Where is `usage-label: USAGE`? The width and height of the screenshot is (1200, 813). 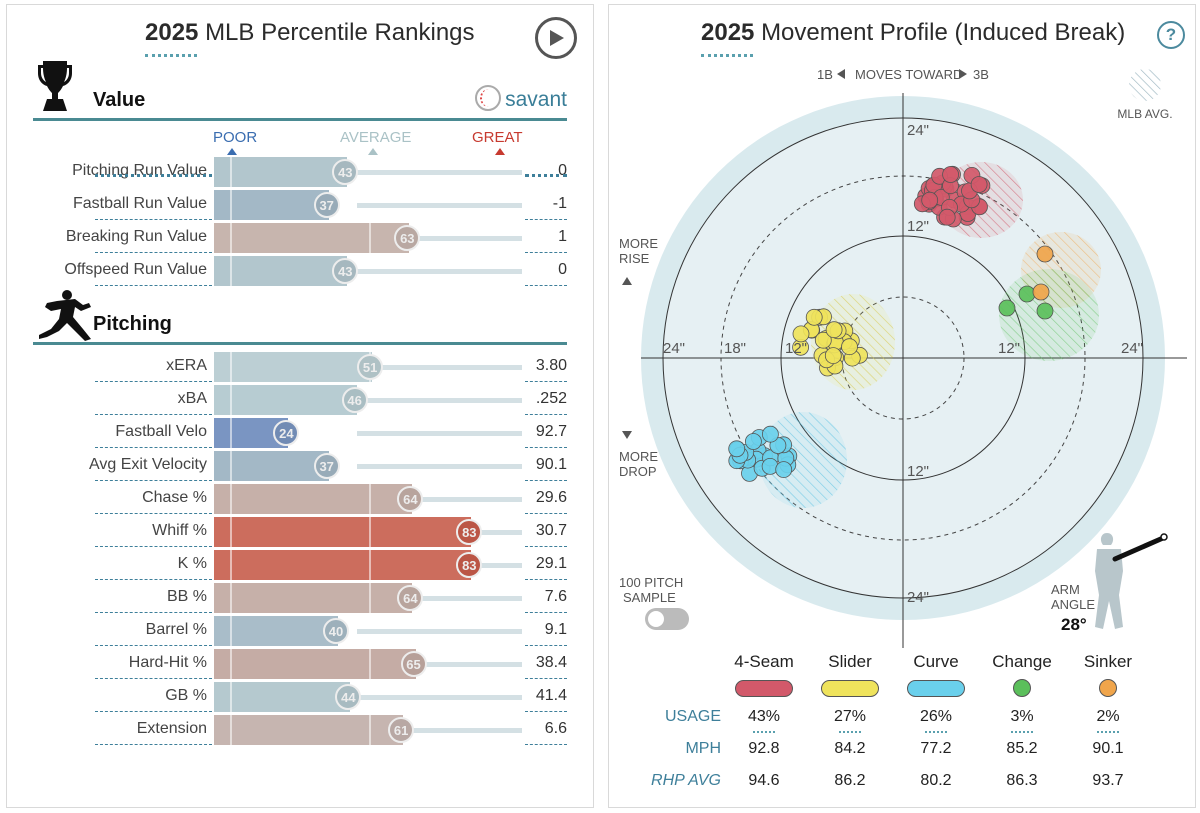 usage-label: USAGE is located at coordinates (692, 716).